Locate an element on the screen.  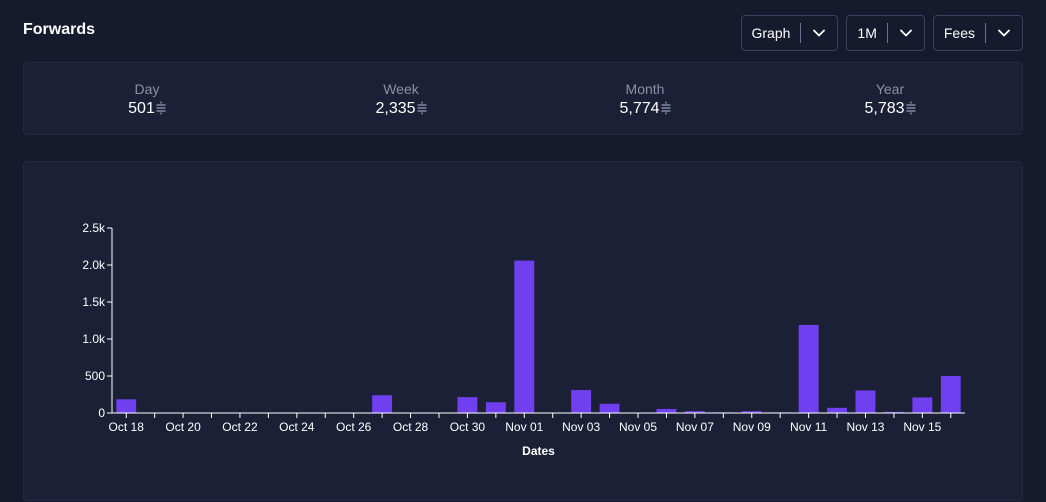
stat-value: 5,783 is located at coordinates (884, 108).